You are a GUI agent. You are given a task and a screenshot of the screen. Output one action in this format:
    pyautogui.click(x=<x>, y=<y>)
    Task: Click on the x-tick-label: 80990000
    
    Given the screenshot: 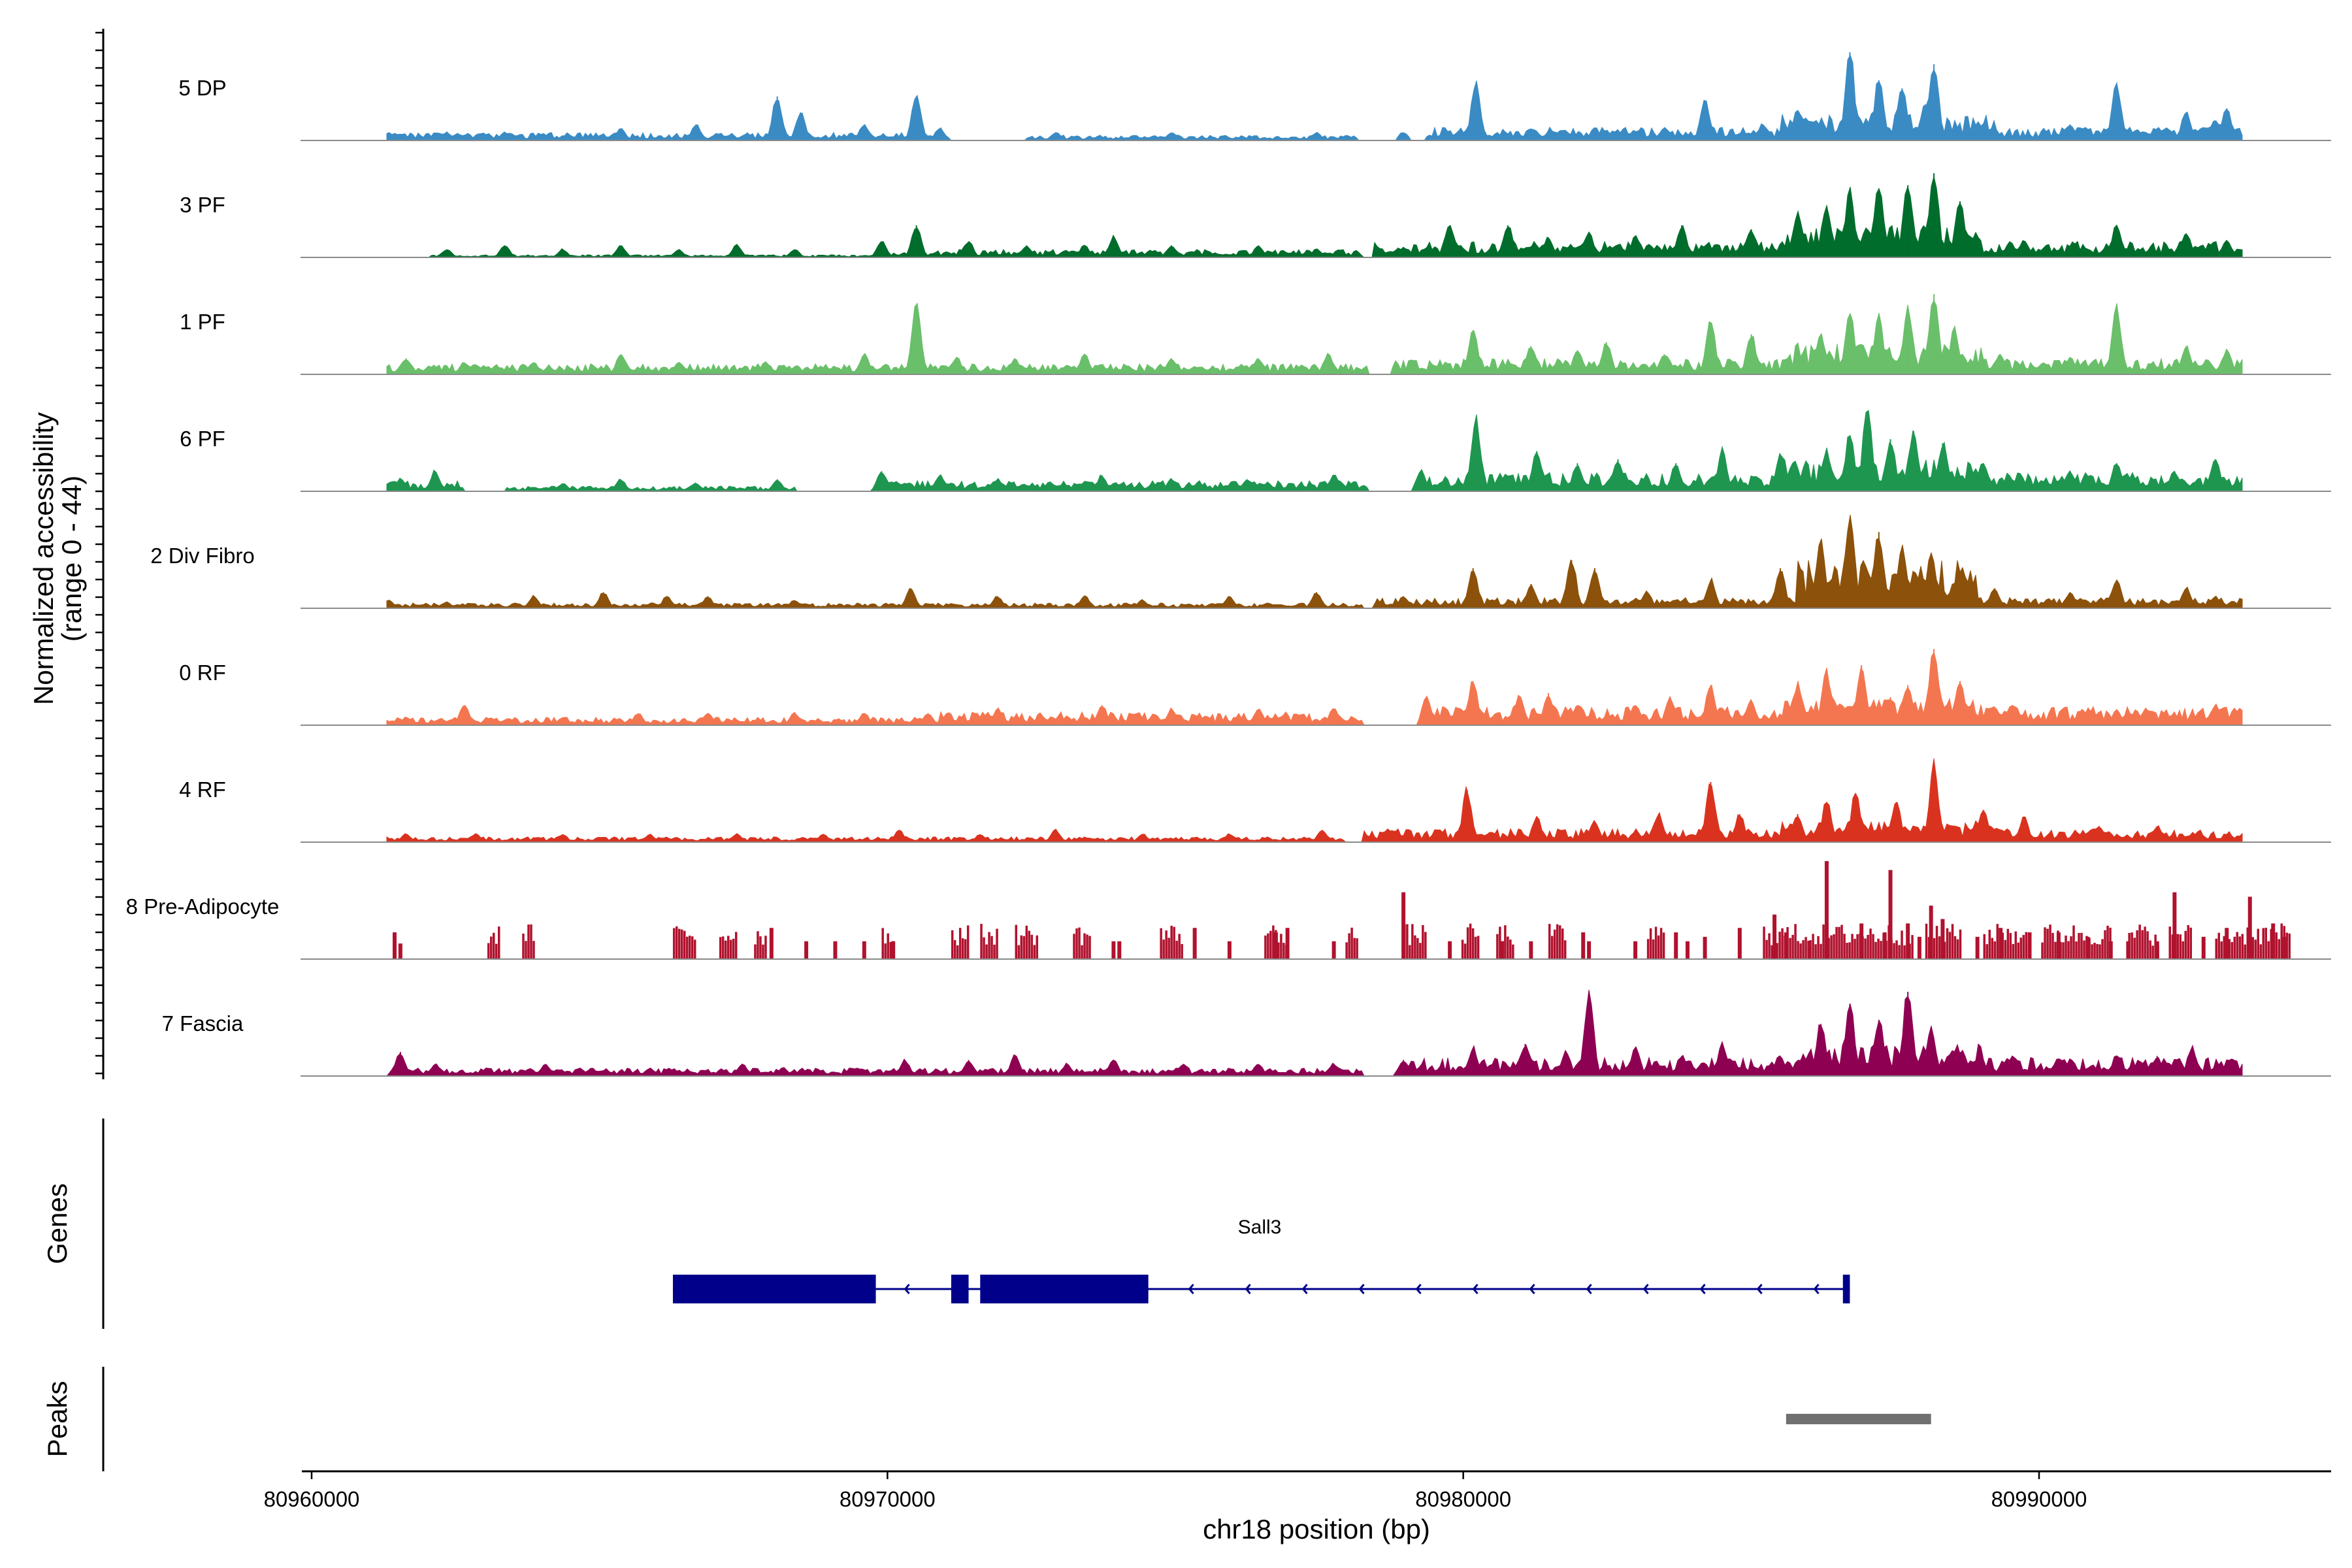 What is the action you would take?
    pyautogui.click(x=2039, y=1499)
    